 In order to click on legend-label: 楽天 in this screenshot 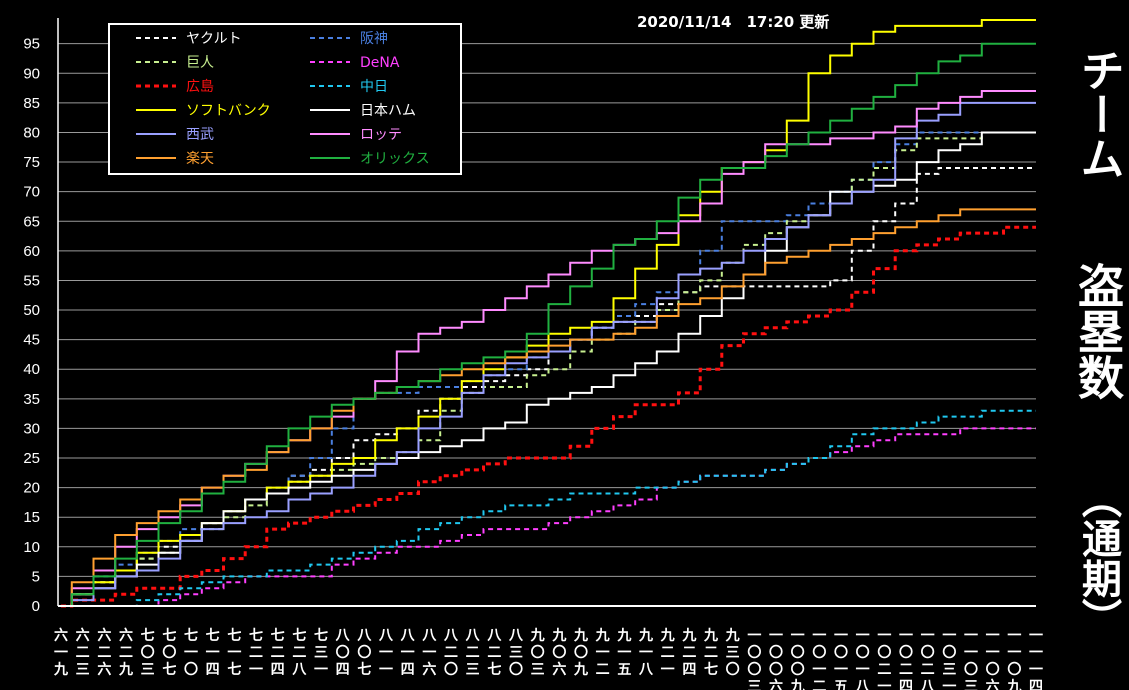, I will do `click(200, 159)`.